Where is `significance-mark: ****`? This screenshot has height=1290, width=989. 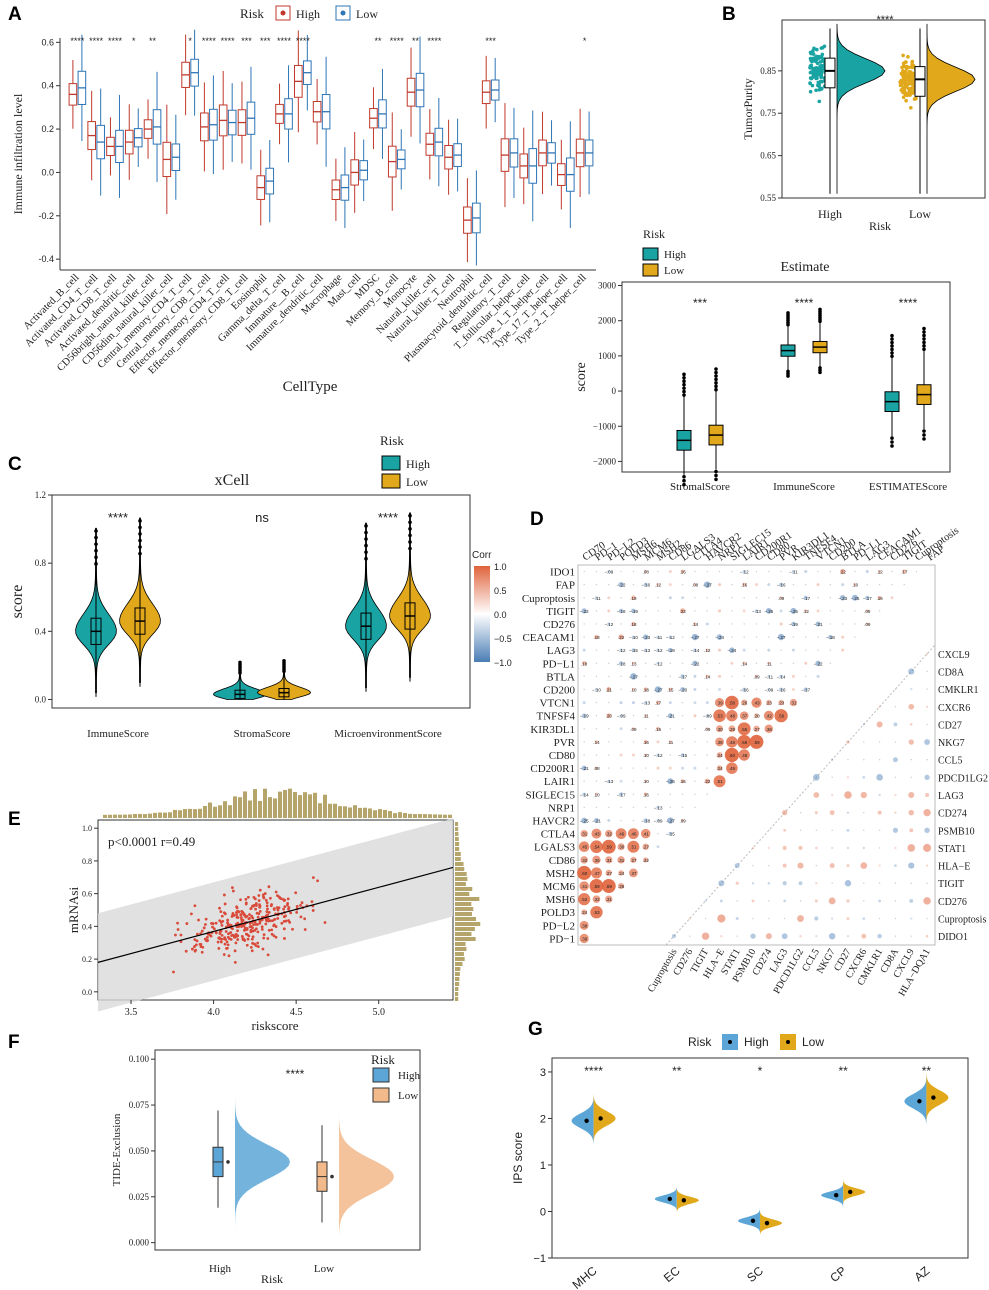
significance-mark: **** is located at coordinates (77, 41).